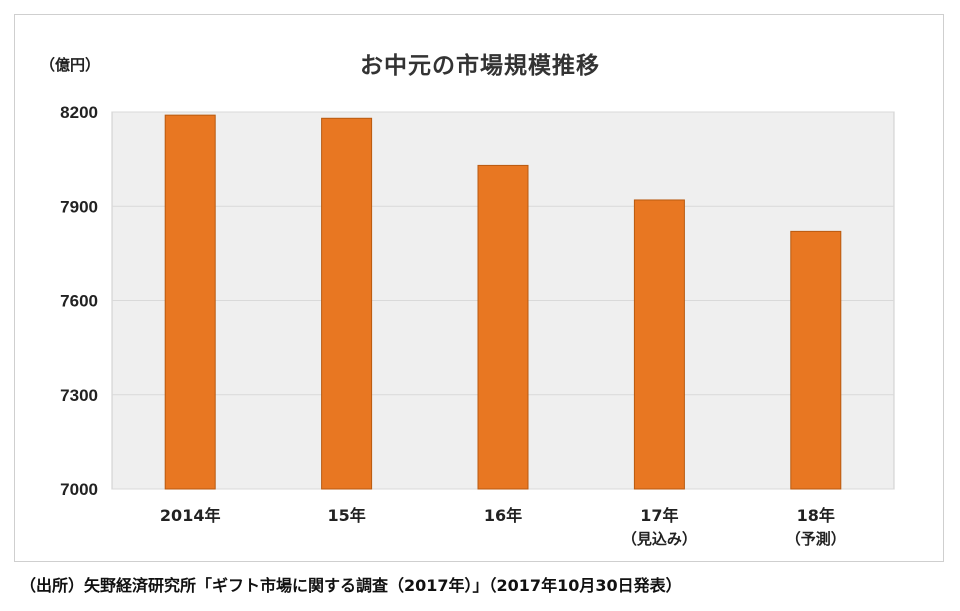 This screenshot has width=960, height=611. Describe the element at coordinates (79, 206) in the screenshot. I see `y-tick-label: 7900` at that location.